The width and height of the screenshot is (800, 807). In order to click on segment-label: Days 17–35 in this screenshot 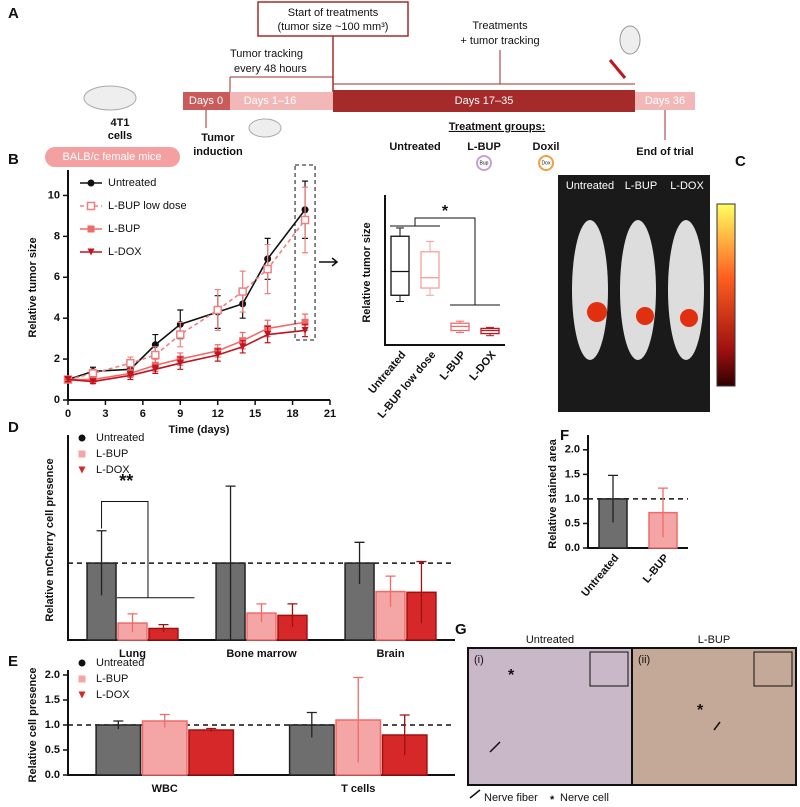, I will do `click(484, 101)`.